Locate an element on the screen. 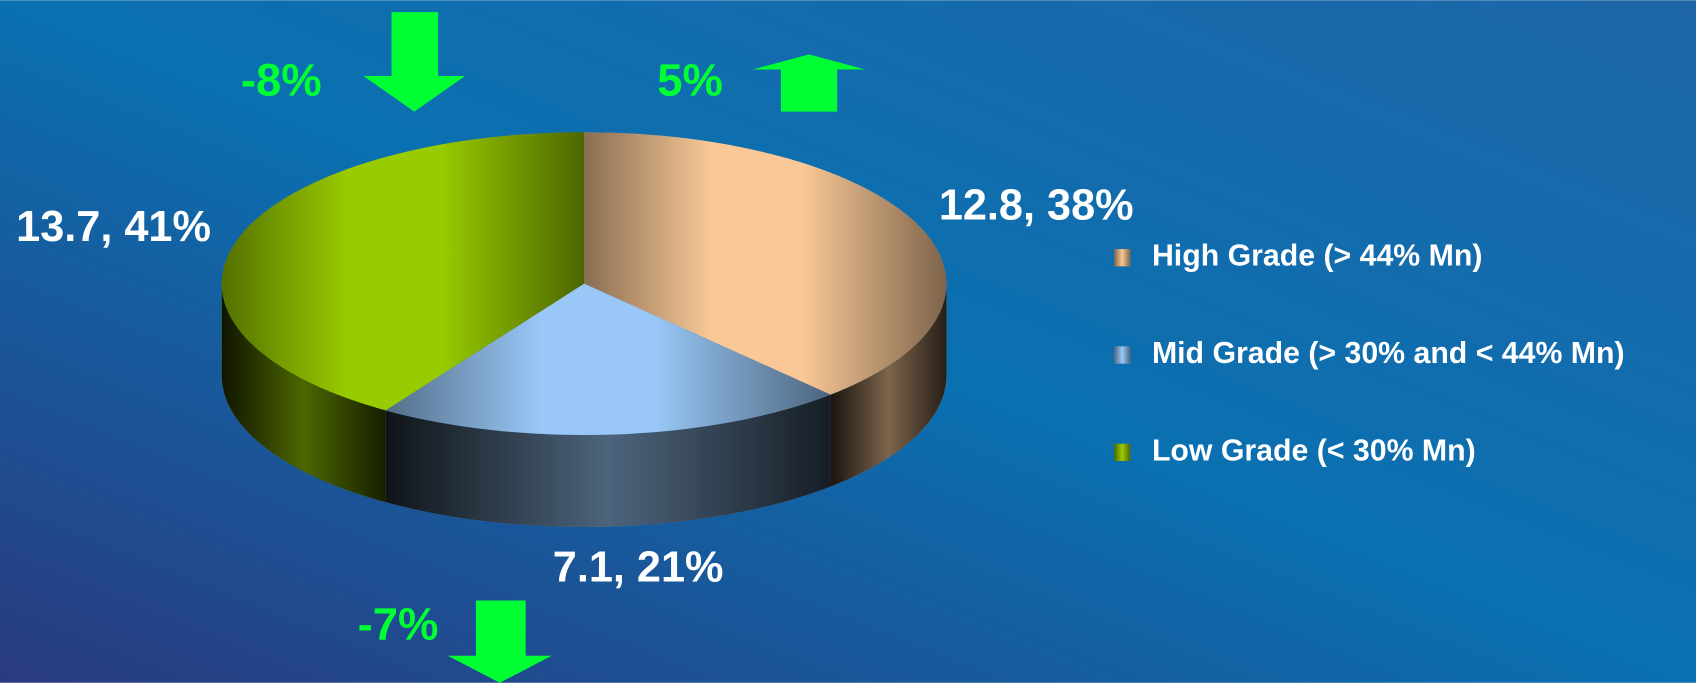 The width and height of the screenshot is (1696, 683). annotation: -8% is located at coordinates (281, 80).